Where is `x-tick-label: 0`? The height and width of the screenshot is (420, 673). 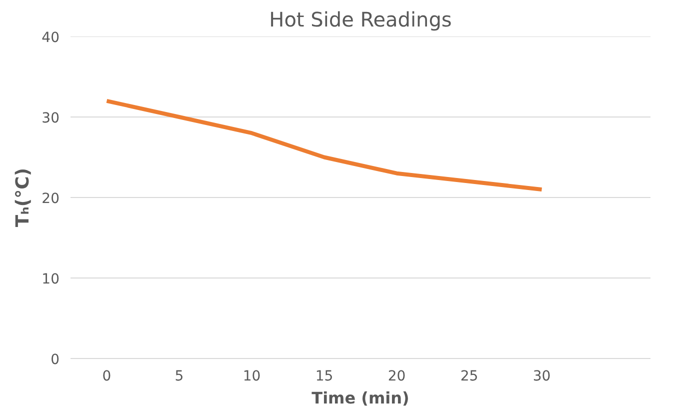 x-tick-label: 0 is located at coordinates (107, 376).